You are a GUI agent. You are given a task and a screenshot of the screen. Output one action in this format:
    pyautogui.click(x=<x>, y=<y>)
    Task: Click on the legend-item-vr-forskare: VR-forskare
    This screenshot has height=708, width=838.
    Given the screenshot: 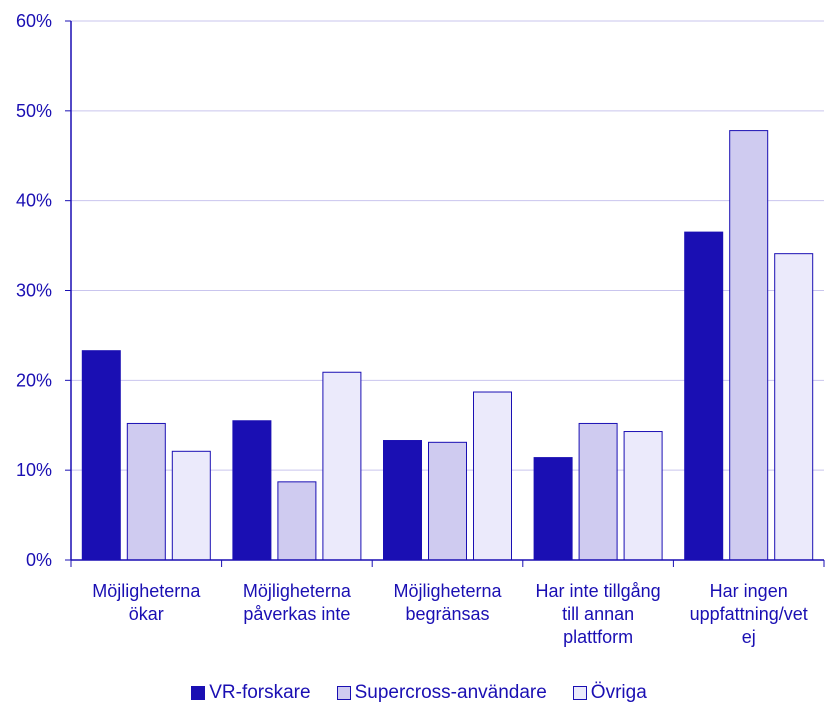 What is the action you would take?
    pyautogui.click(x=251, y=693)
    